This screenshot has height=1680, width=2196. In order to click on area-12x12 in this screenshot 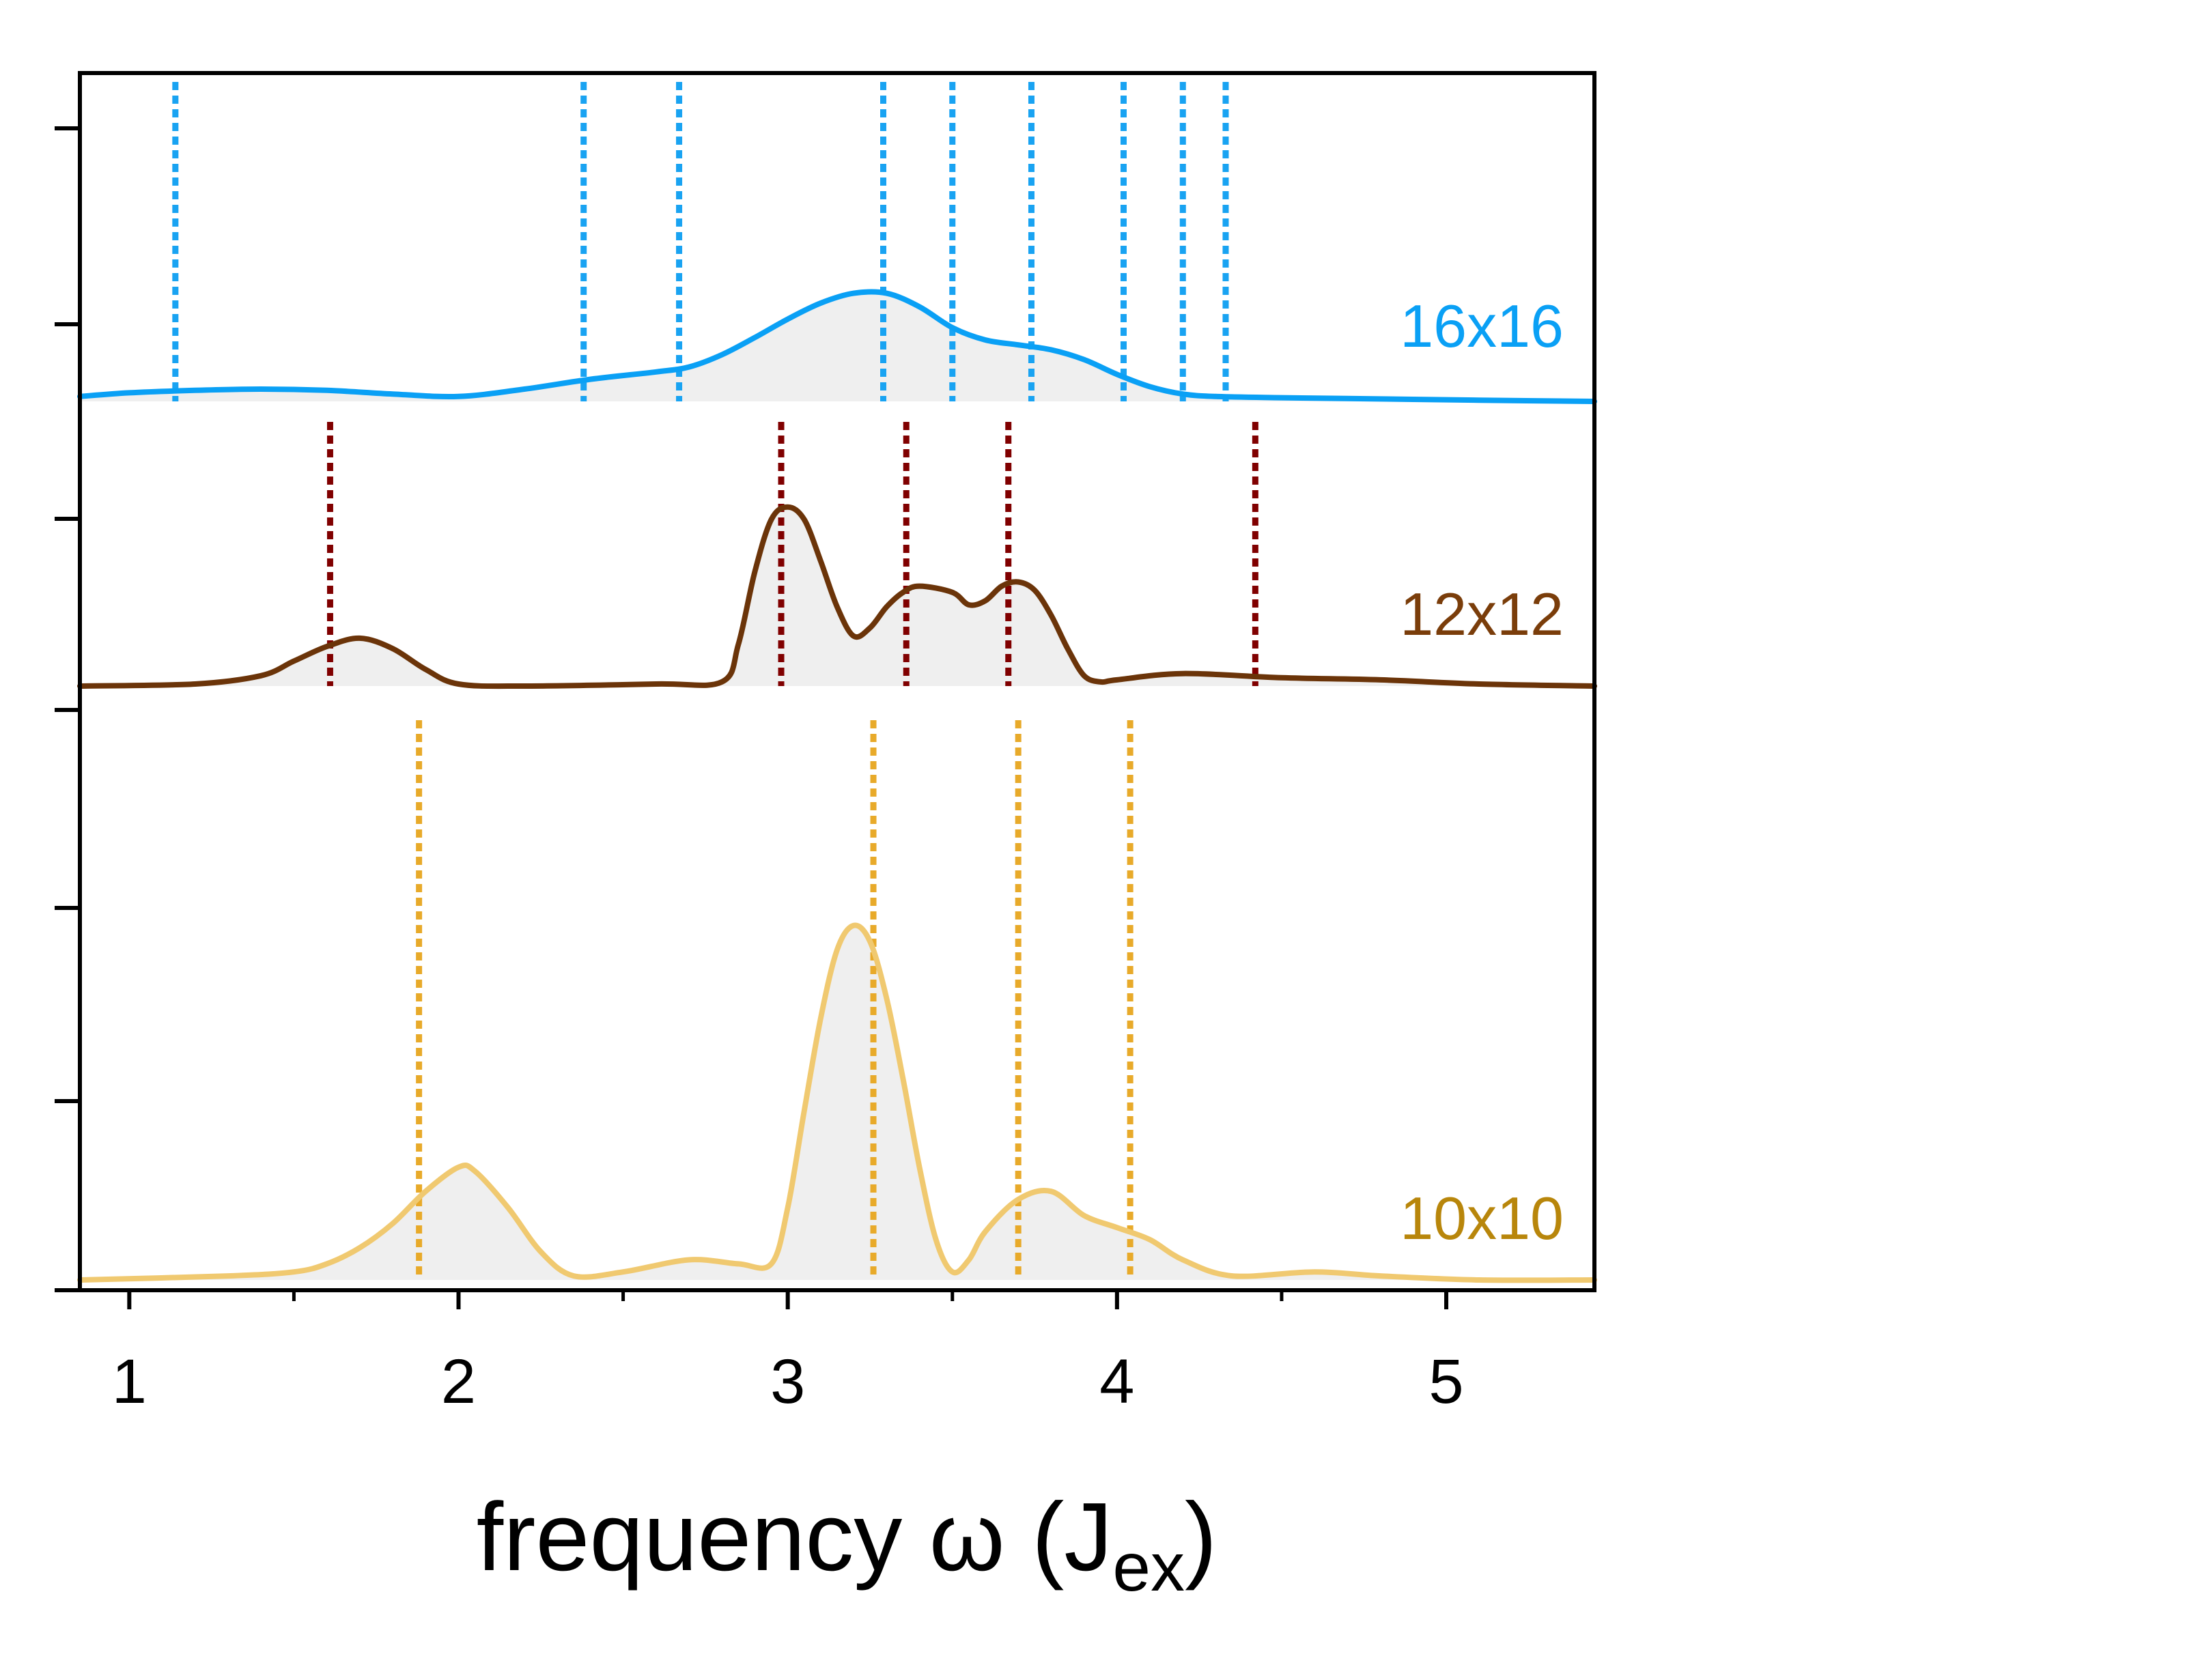, I will do `click(837, 597)`.